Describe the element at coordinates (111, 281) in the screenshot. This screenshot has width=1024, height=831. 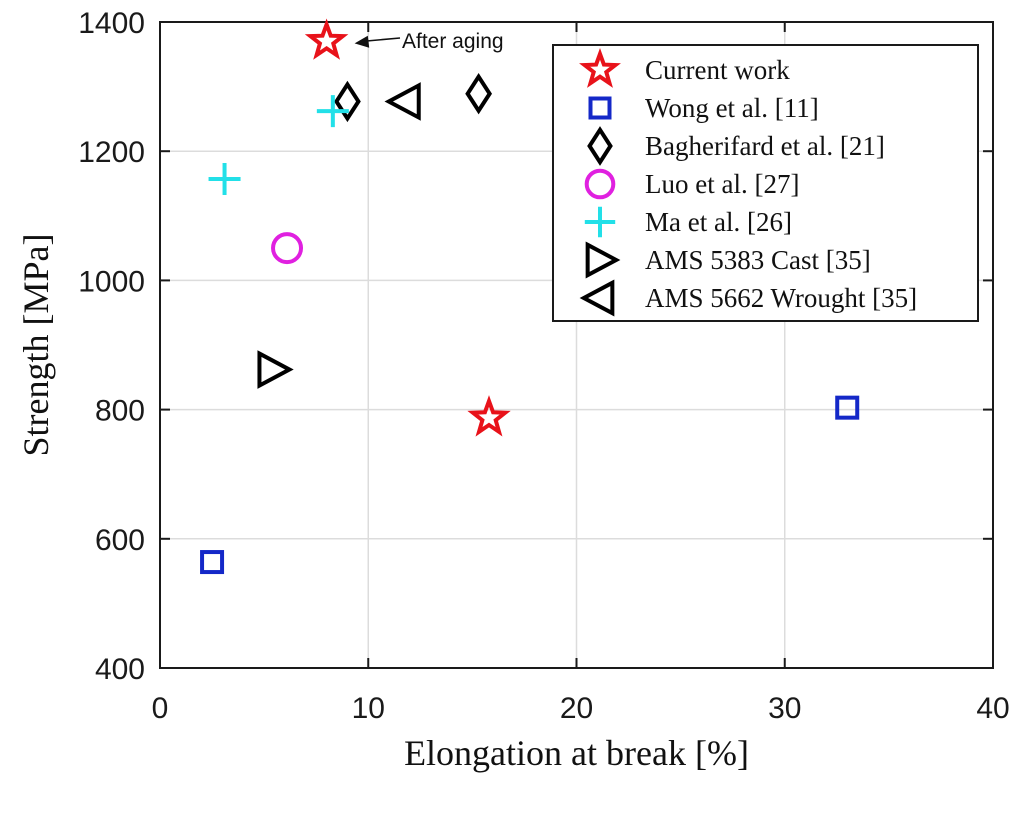
I see `y-tick-label: 1000` at that location.